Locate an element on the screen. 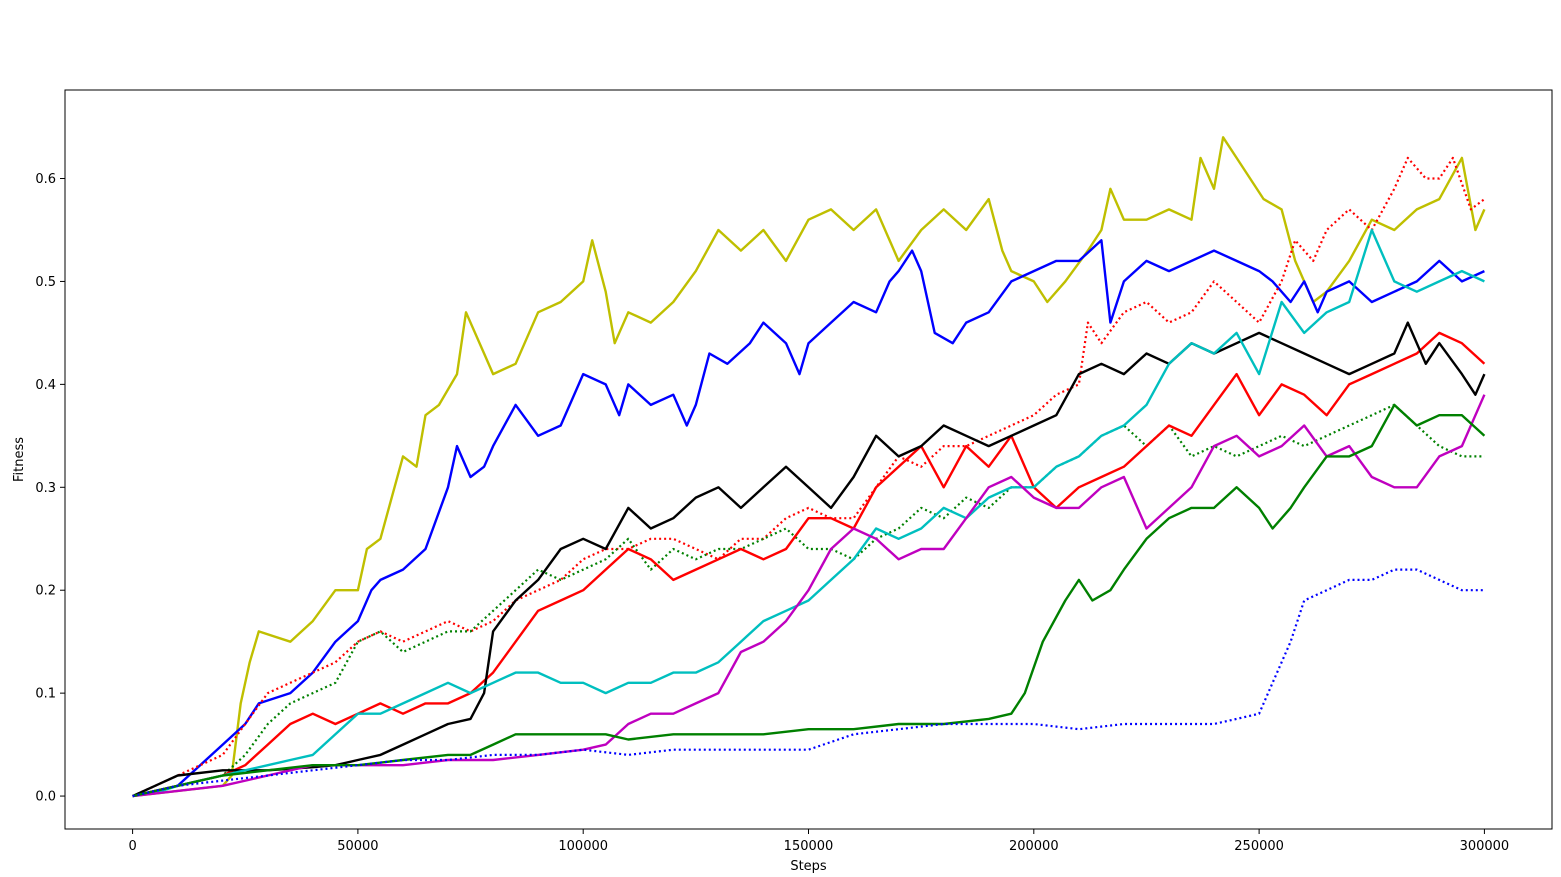  y-tick-label: 0.3 is located at coordinates (45, 488).